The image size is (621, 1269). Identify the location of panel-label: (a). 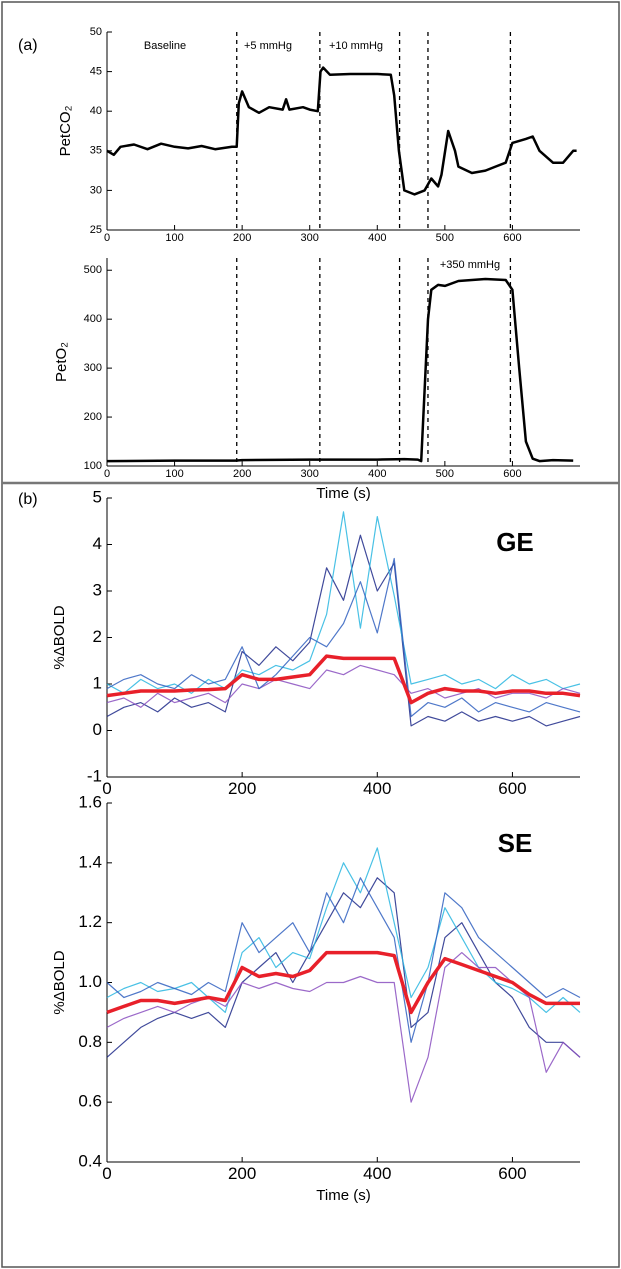
(28, 45).